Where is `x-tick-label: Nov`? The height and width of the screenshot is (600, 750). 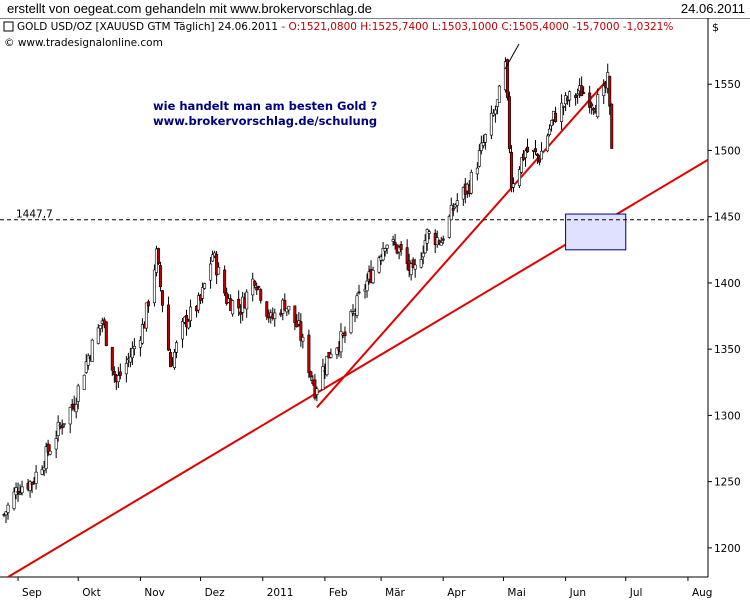 x-tick-label: Nov is located at coordinates (154, 593).